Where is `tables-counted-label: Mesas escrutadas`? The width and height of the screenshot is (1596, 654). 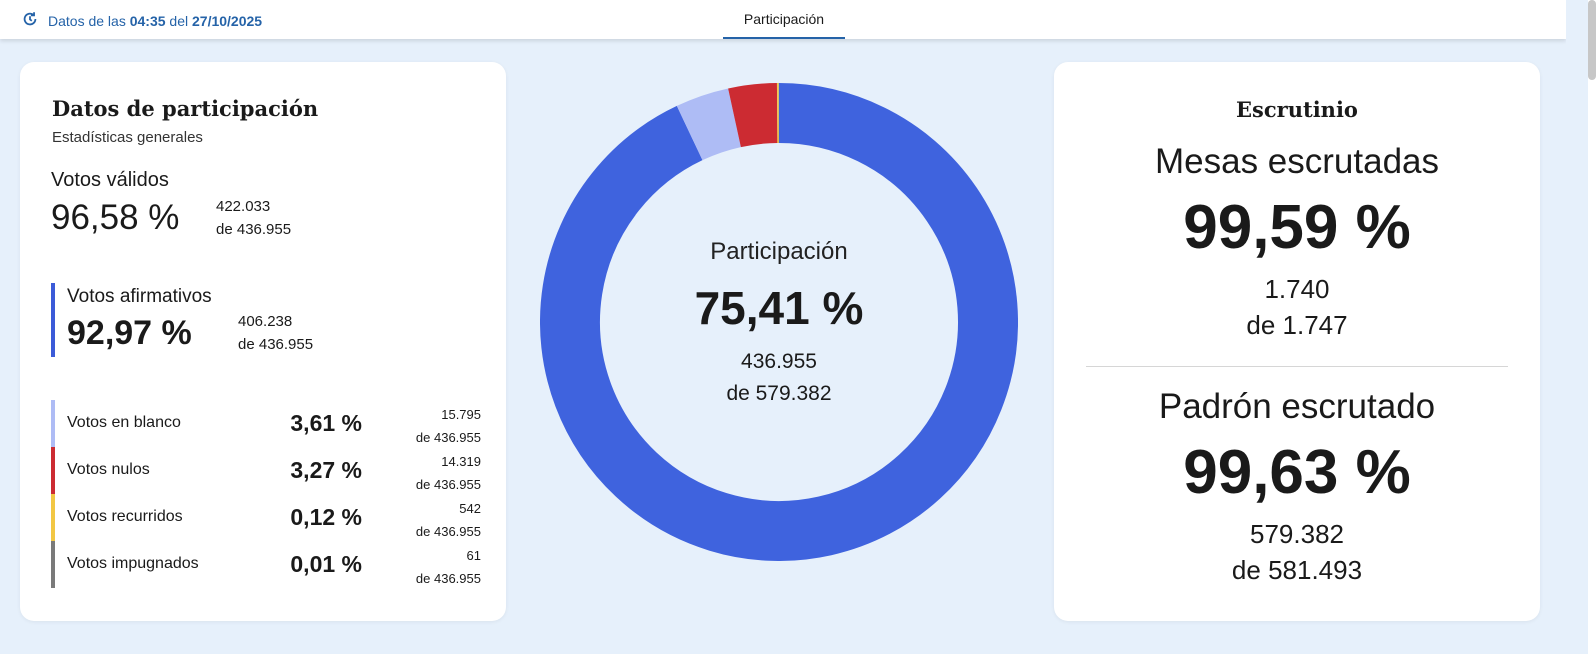 tables-counted-label: Mesas escrutadas is located at coordinates (1297, 161).